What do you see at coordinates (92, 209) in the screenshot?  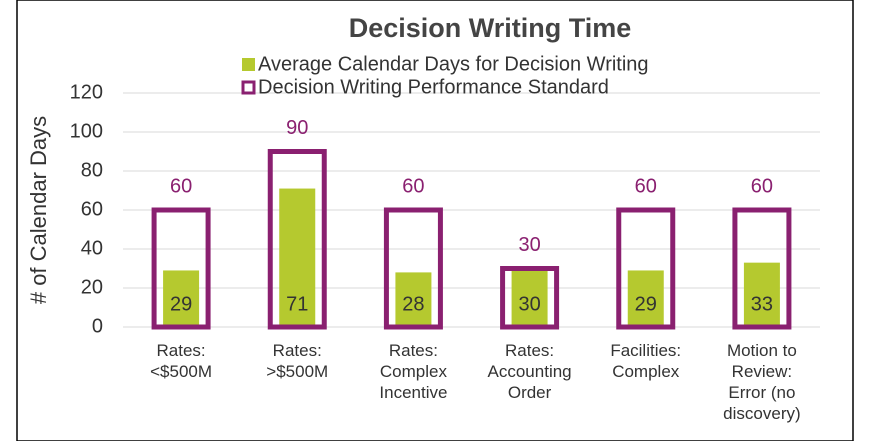 I see `y-tick-label: 60` at bounding box center [92, 209].